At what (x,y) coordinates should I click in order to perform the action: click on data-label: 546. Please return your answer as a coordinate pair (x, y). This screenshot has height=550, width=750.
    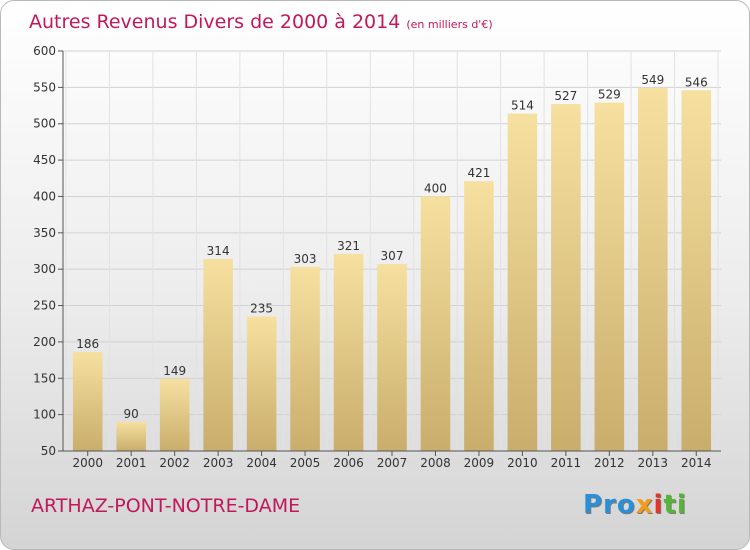
    Looking at the image, I should click on (696, 82).